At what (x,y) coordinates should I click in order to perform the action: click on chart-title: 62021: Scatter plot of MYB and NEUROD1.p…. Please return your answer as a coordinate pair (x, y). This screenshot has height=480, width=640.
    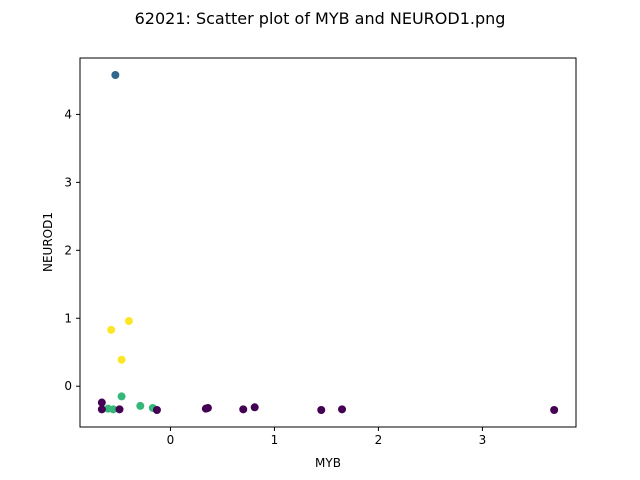
    Looking at the image, I should click on (320, 18).